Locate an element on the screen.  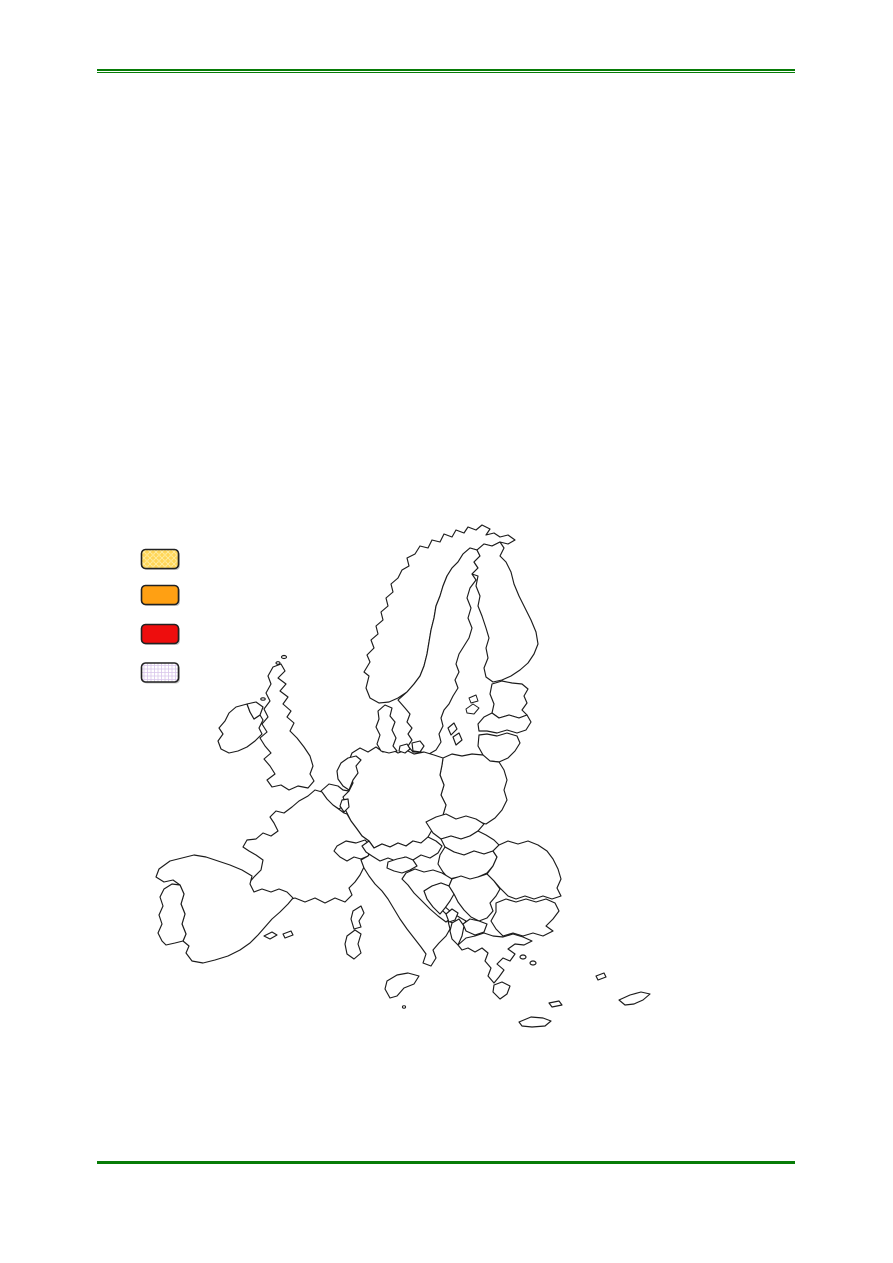
country-slovenia is located at coordinates (402, 865).